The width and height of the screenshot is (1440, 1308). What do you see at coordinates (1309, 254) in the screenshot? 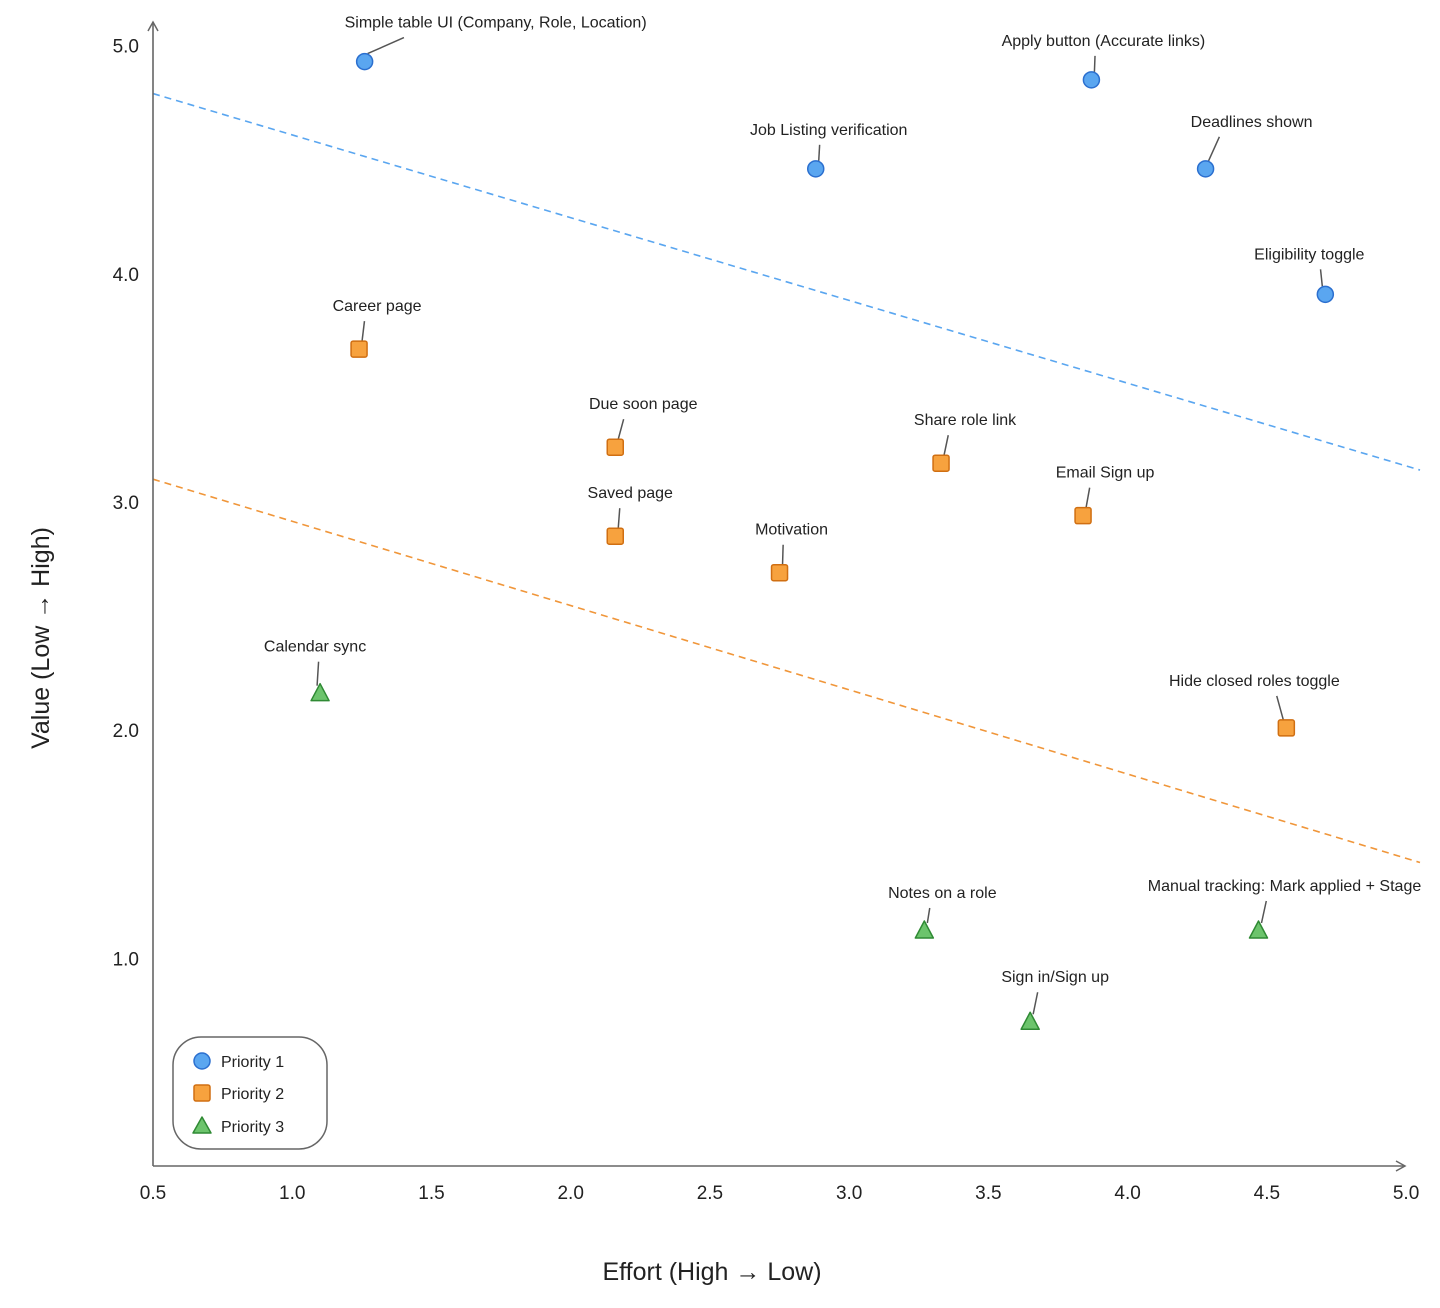
I see `point-label: Eligibility toggle` at bounding box center [1309, 254].